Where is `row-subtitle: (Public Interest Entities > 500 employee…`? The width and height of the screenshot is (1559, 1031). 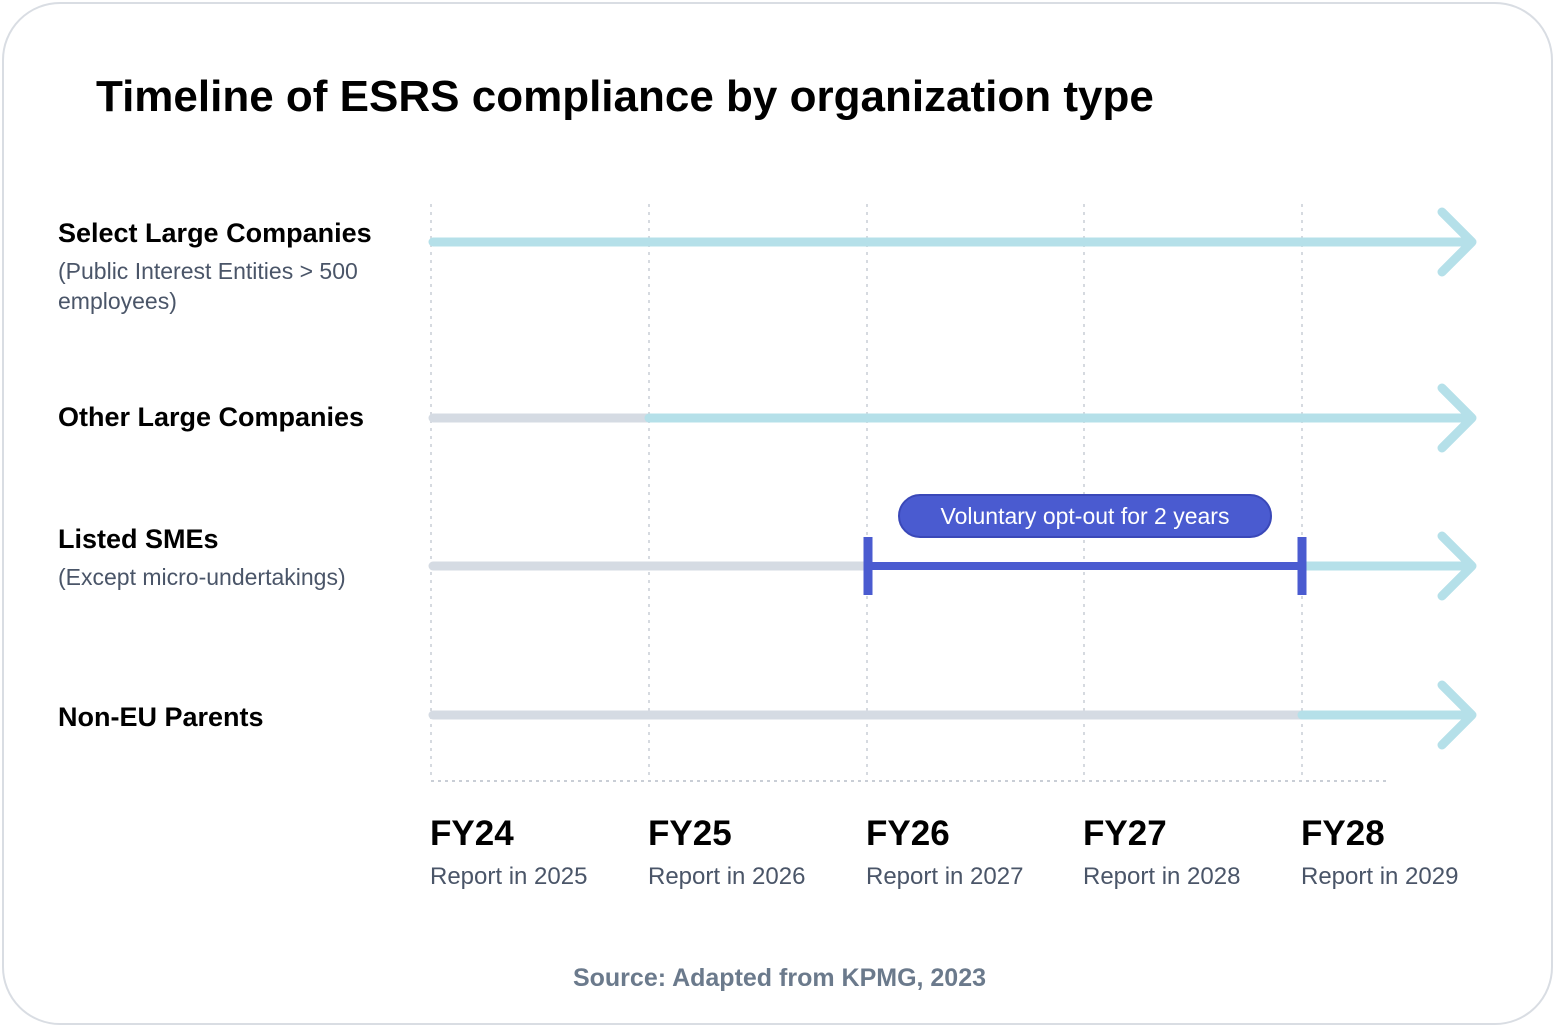 row-subtitle: (Public Interest Entities > 500 employee… is located at coordinates (208, 286).